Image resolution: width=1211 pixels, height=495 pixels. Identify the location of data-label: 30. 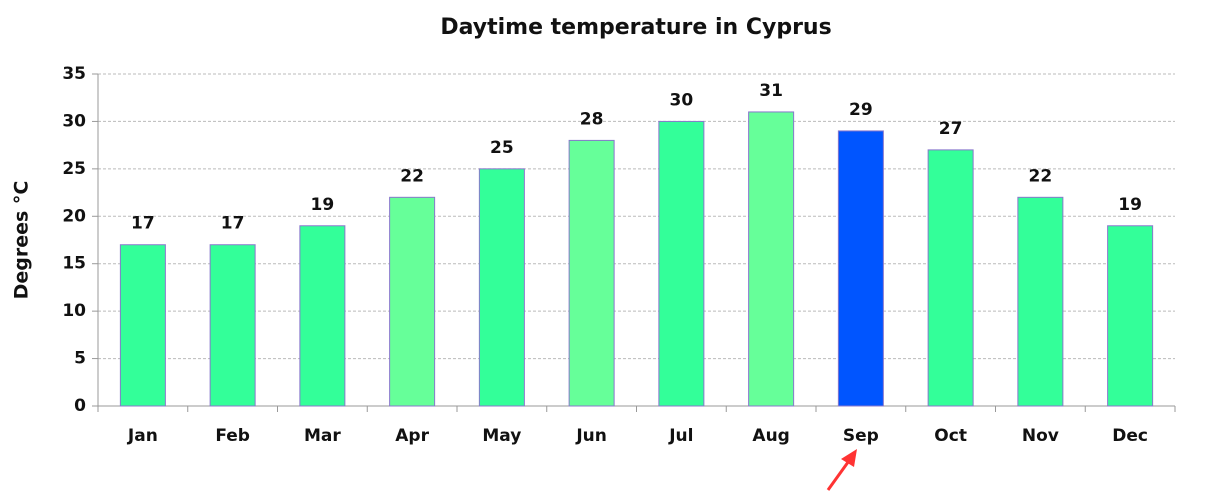
(682, 100).